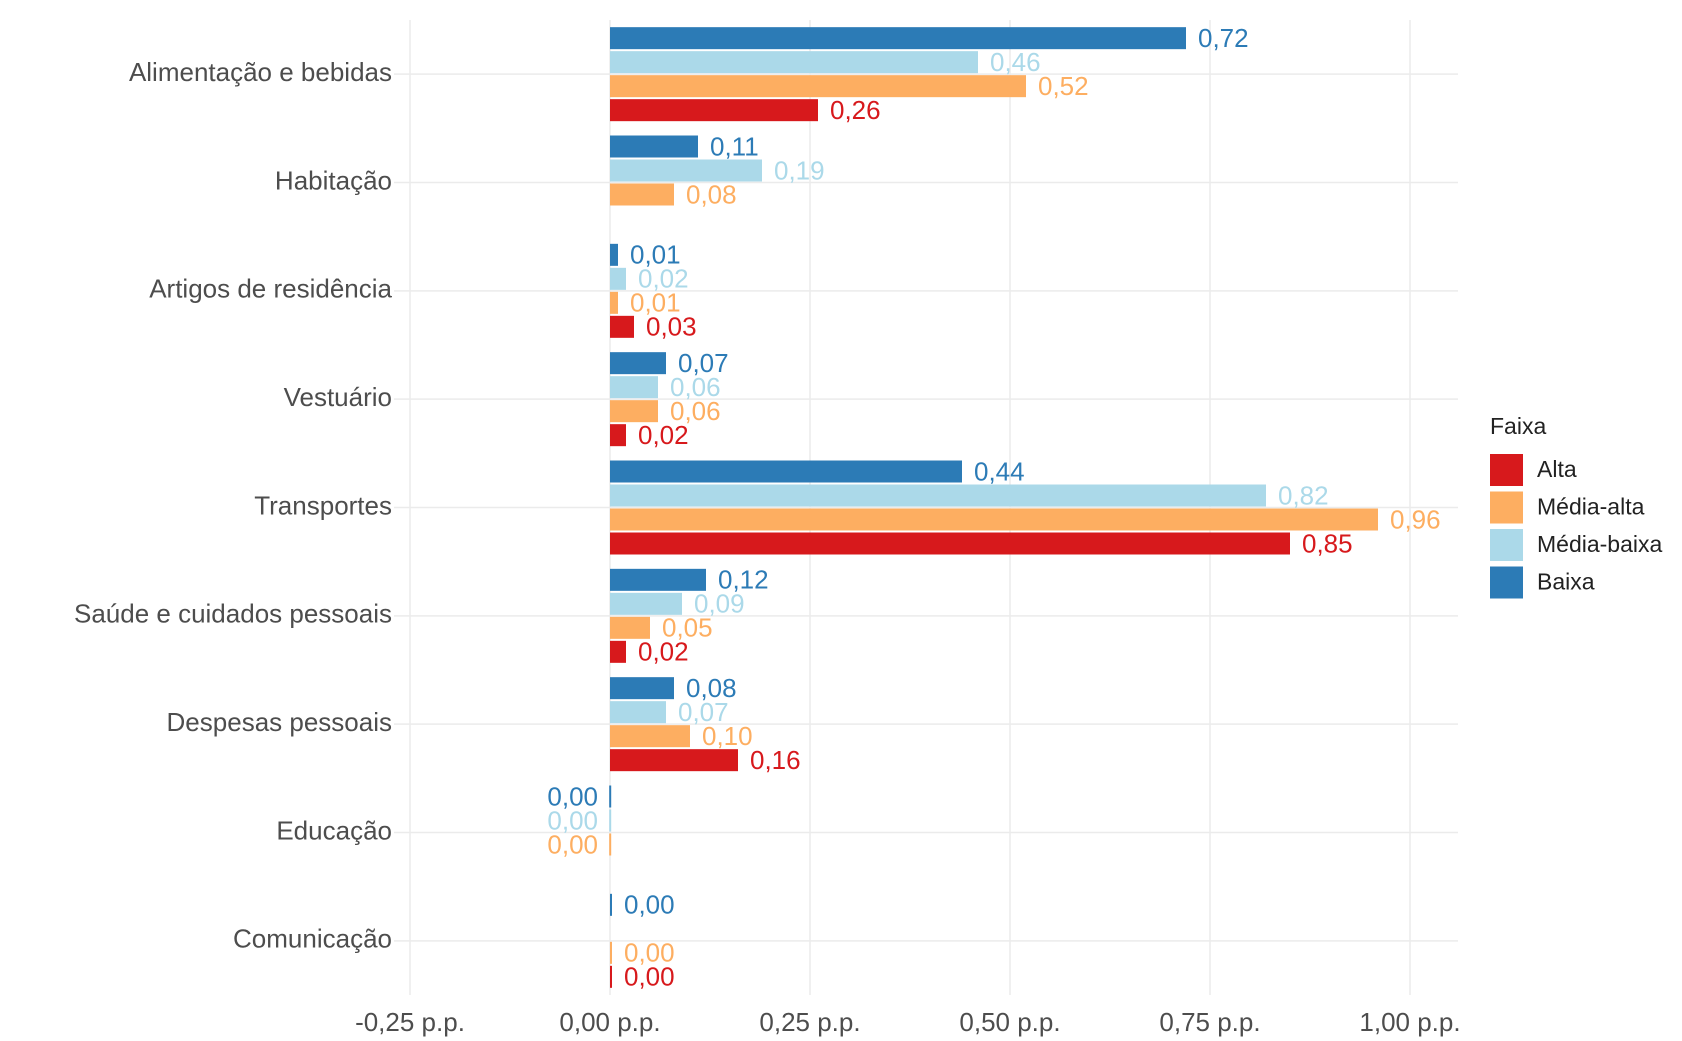 This screenshot has height=1041, width=1682. What do you see at coordinates (855, 110) in the screenshot?
I see `data-label: 0,26` at bounding box center [855, 110].